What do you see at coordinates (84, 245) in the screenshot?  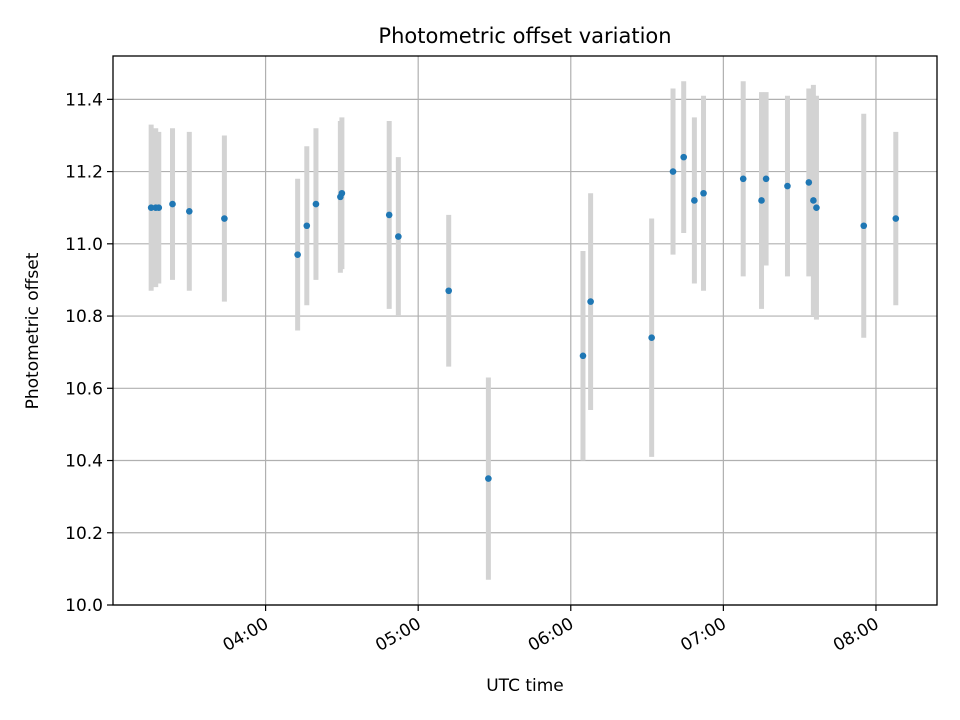 I see `y-tick-label: 11.0` at bounding box center [84, 245].